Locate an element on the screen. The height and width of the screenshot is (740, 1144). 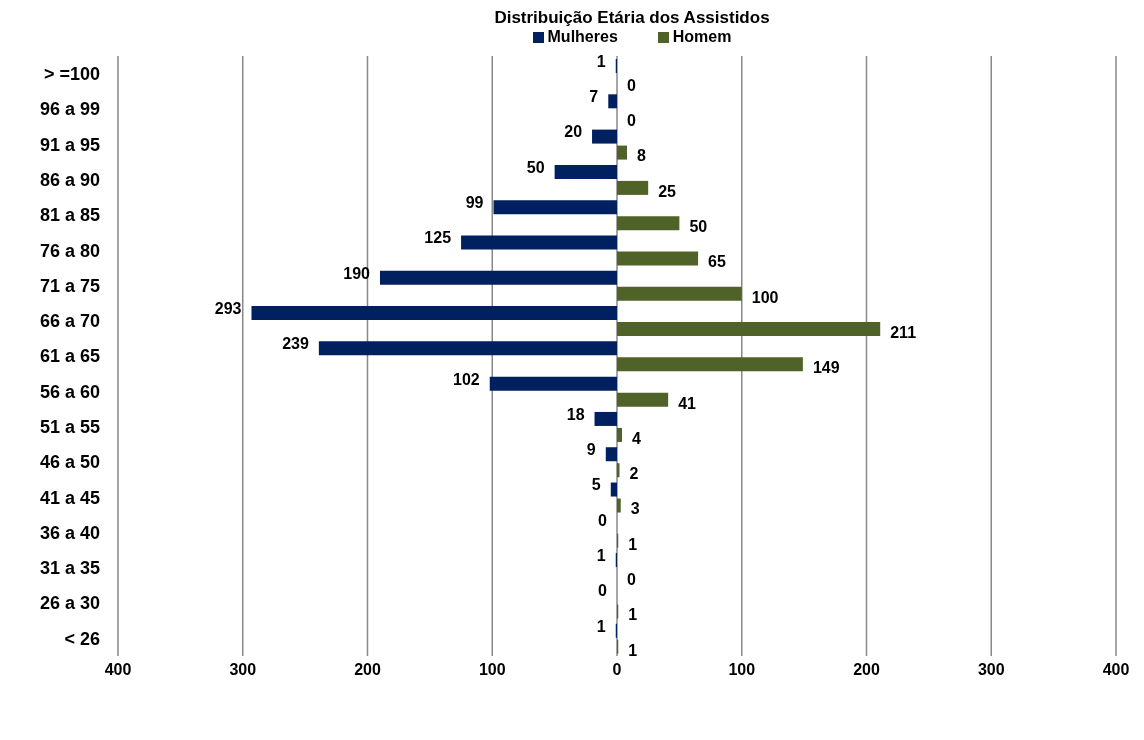
y-tick-label: 81 a 85 is located at coordinates (69, 215).